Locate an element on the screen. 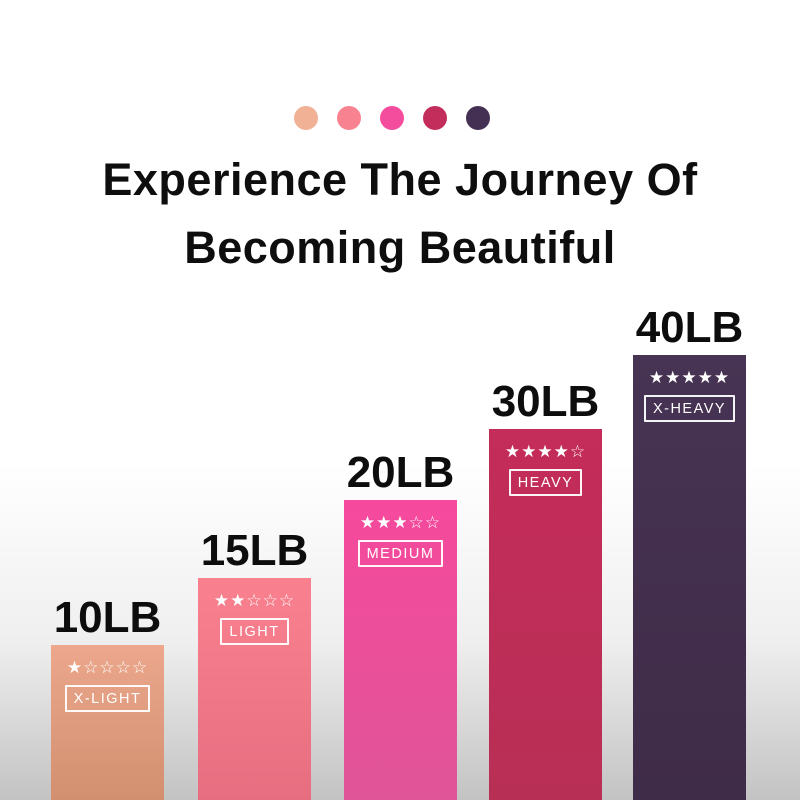 The image size is (800, 800). resistance-level-badge: X-HEAVY is located at coordinates (689, 408).